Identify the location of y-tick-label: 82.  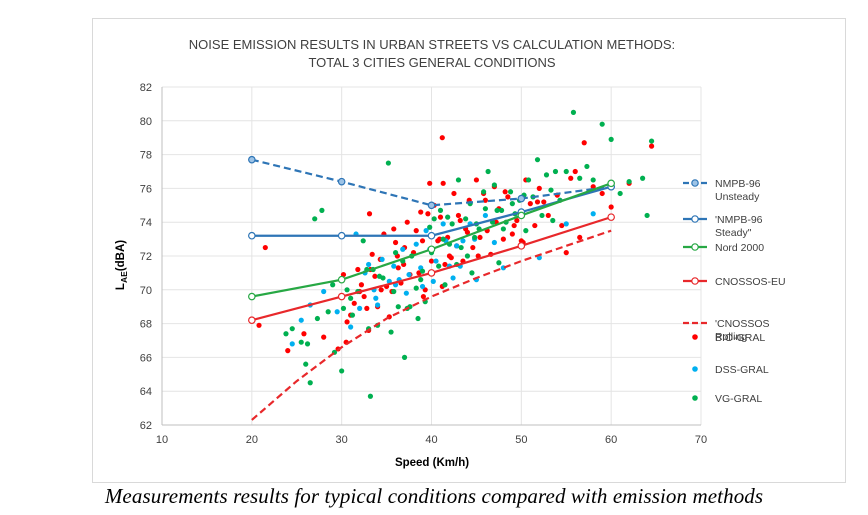
(146, 88).